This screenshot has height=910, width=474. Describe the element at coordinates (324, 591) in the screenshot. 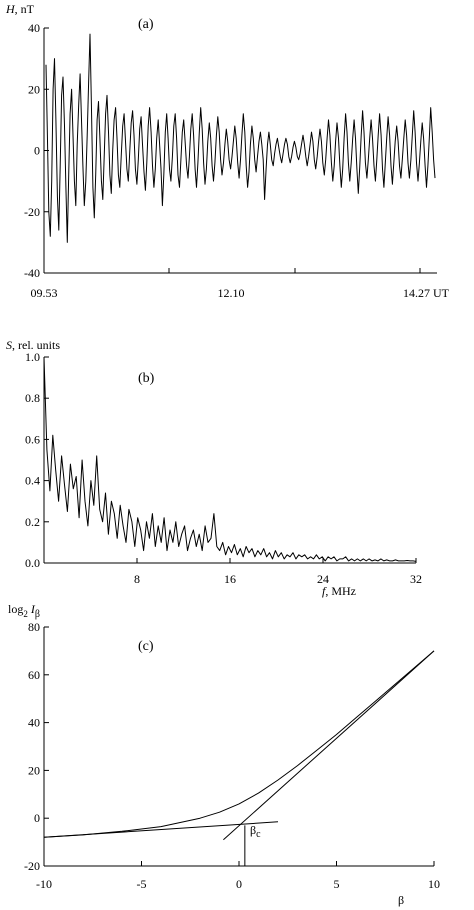

I see `panel-b-x-axis-label-symbol: f` at that location.